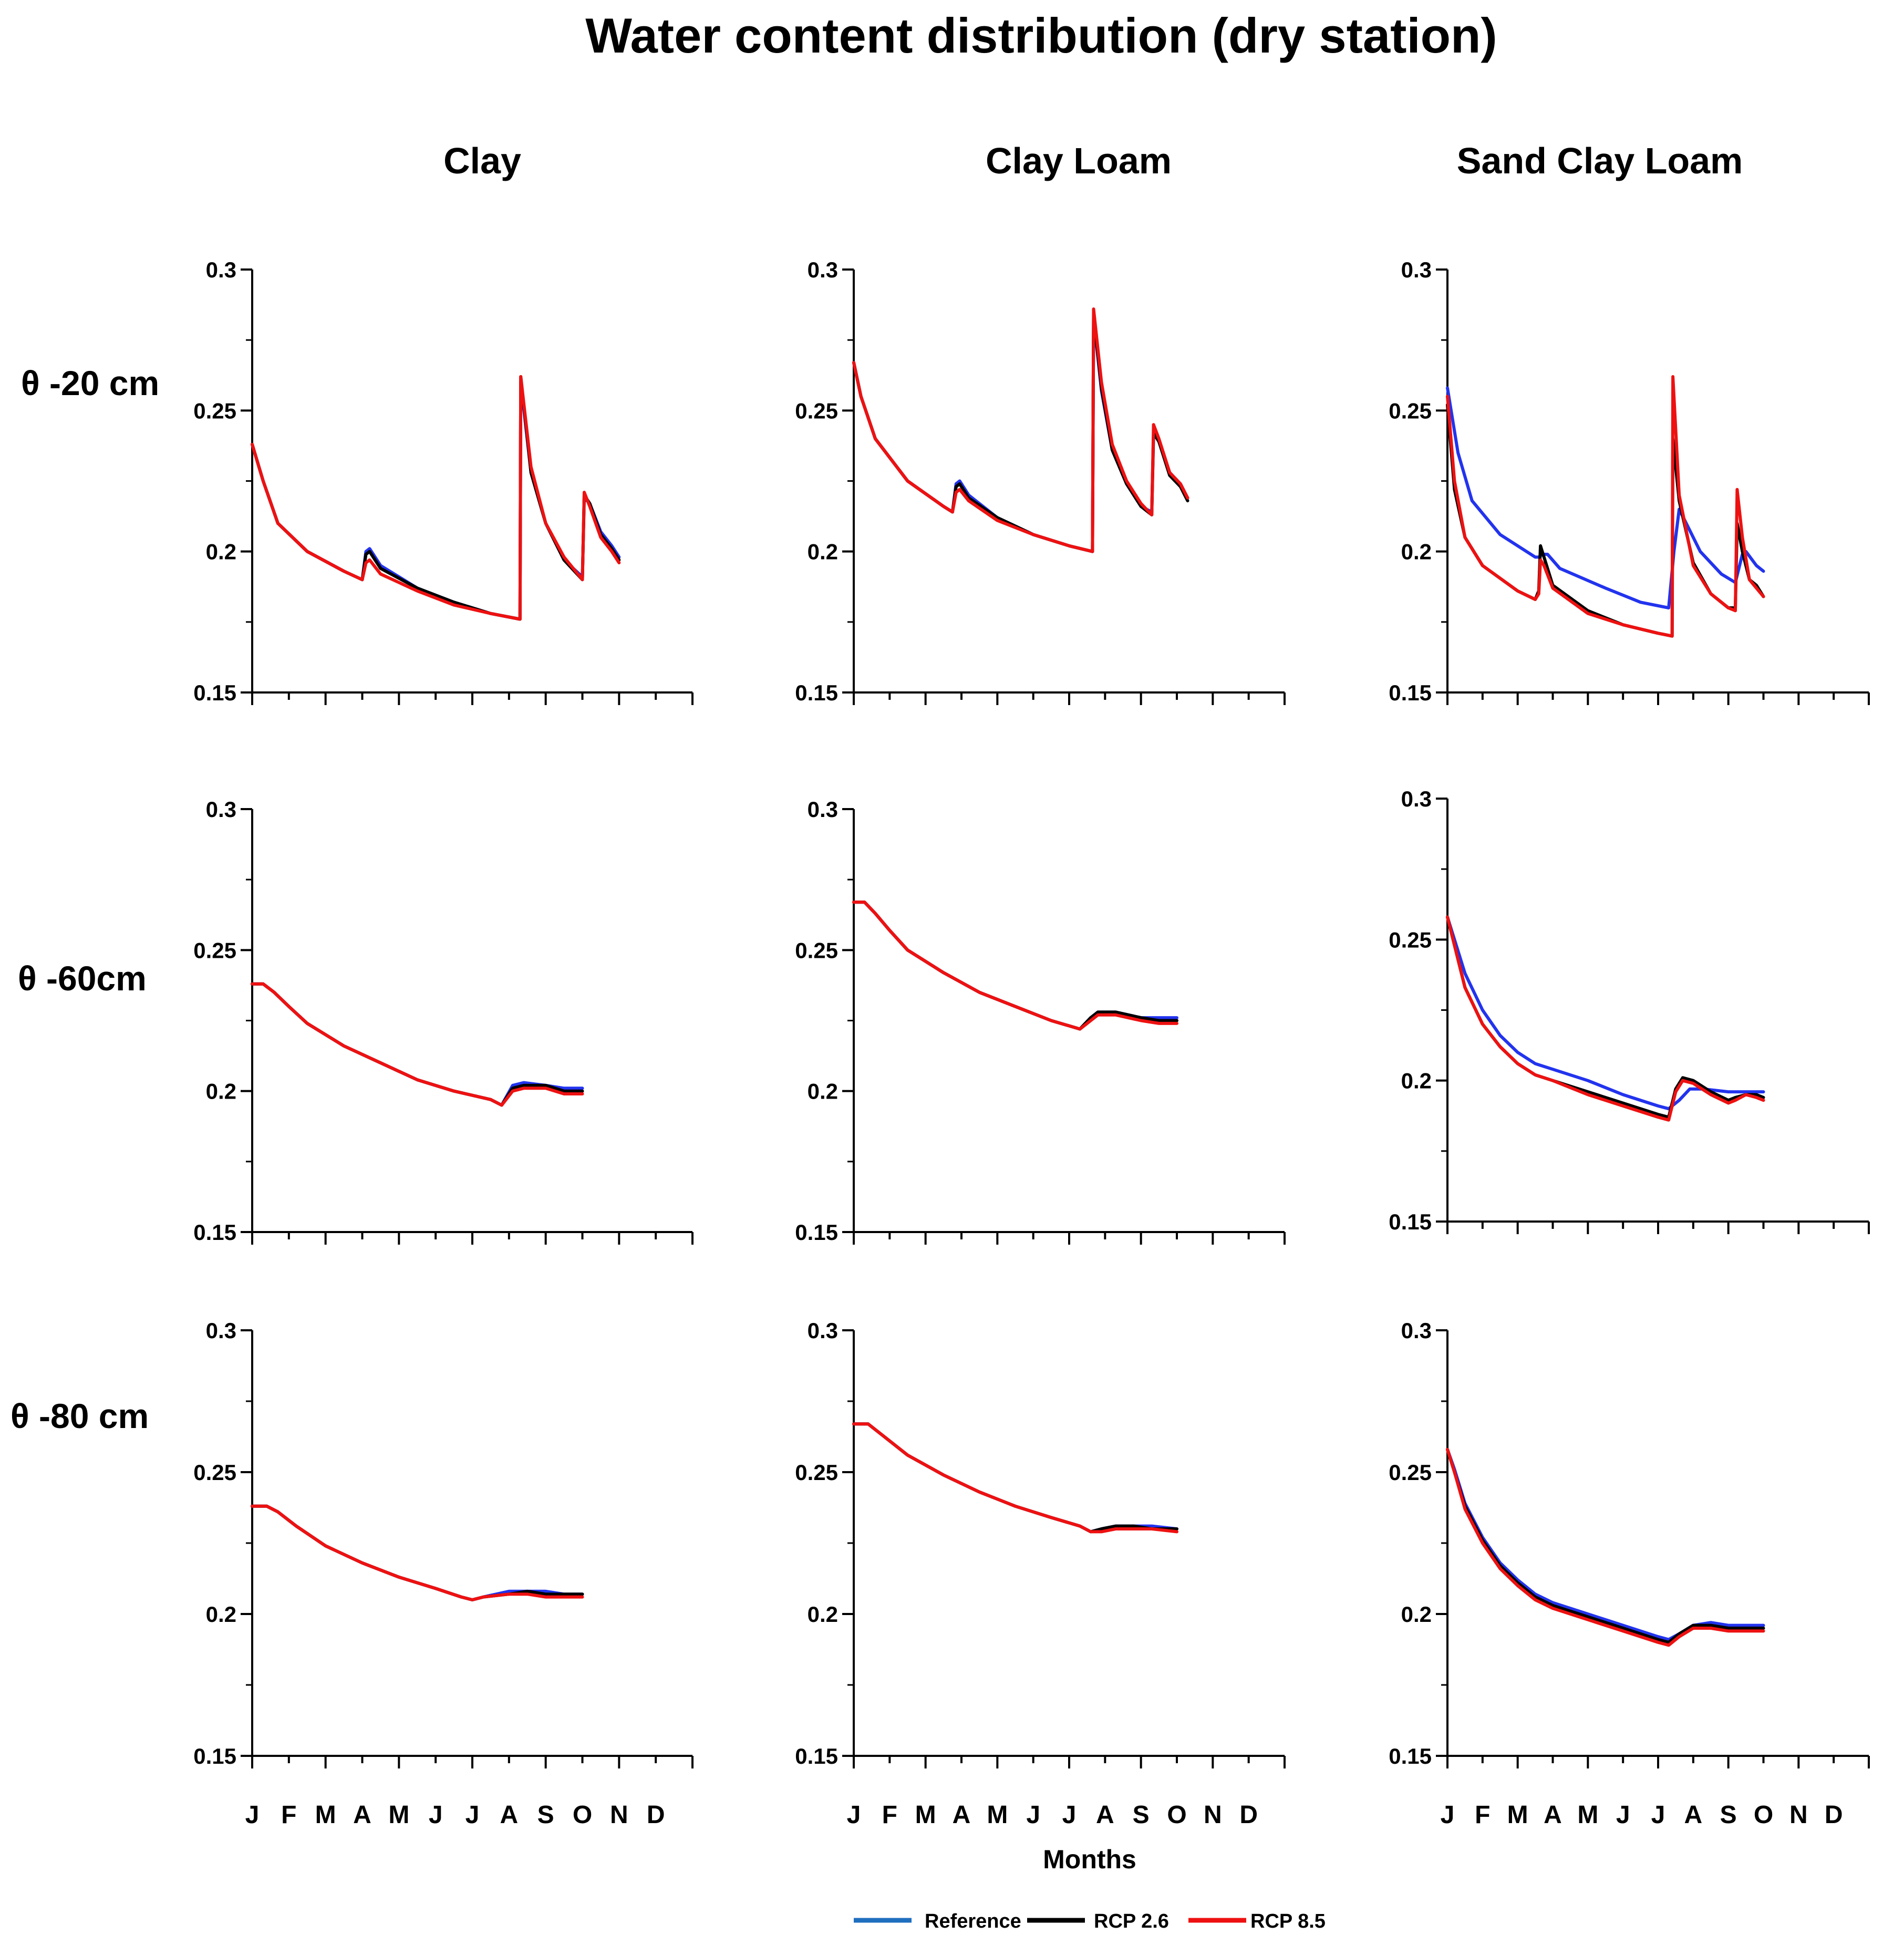  Describe the element at coordinates (1089, 1859) in the screenshot. I see `x-axis-label: Months` at that location.